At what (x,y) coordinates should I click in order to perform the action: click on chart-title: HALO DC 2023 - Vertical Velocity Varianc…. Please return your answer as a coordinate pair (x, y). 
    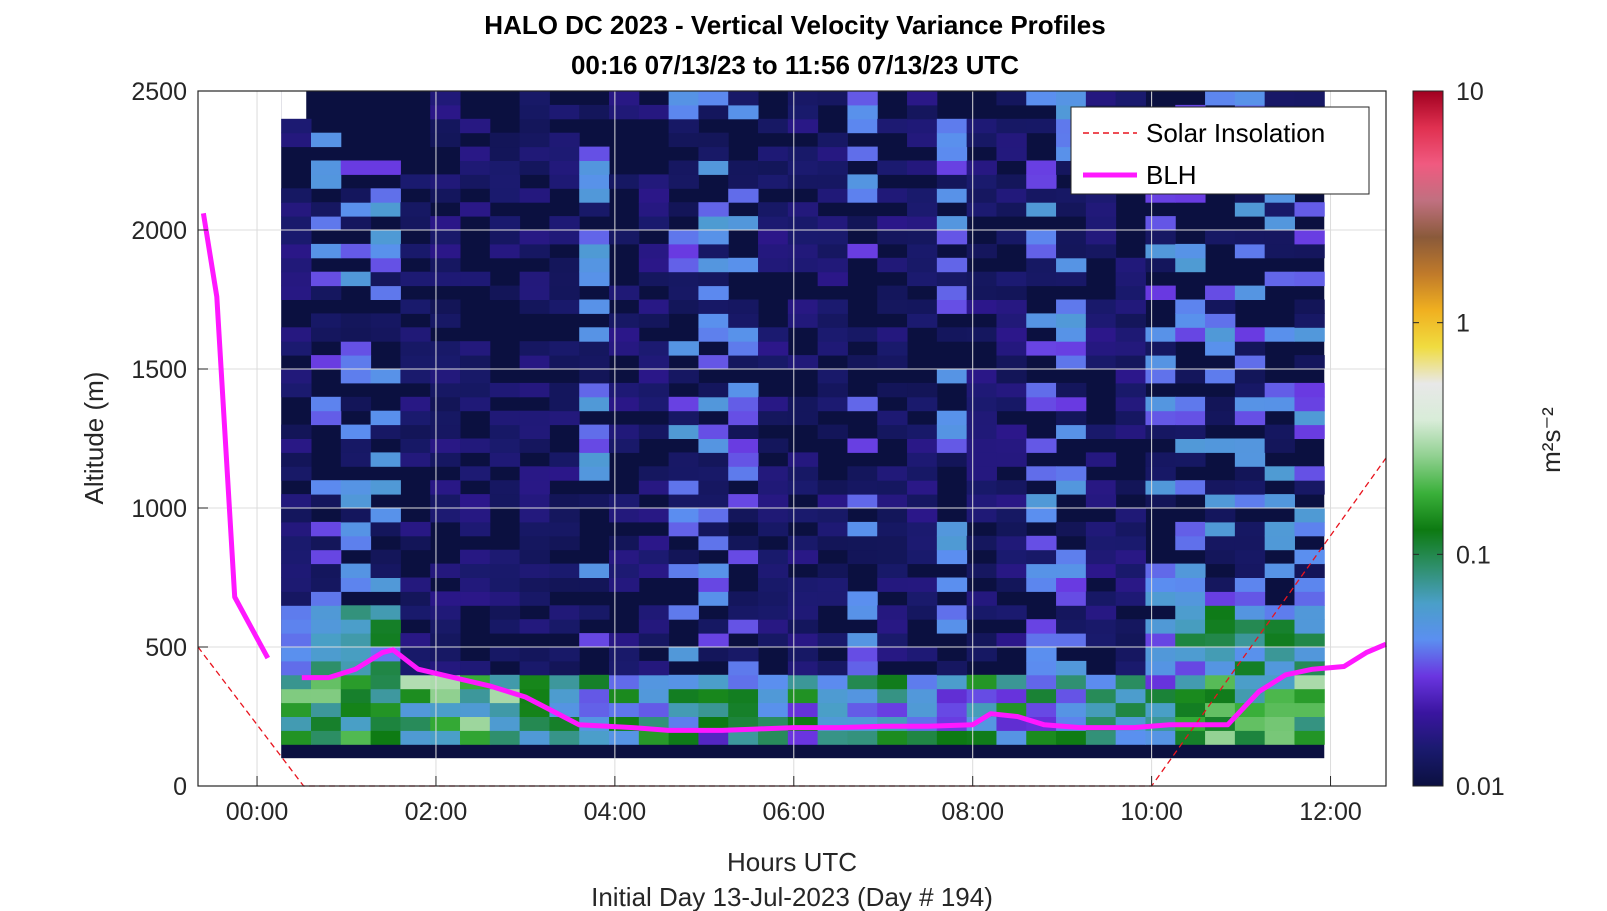
    Looking at the image, I should click on (794, 25).